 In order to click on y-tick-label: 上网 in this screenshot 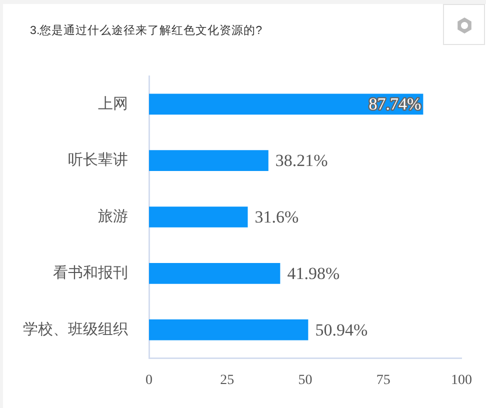, I will do `click(113, 103)`.